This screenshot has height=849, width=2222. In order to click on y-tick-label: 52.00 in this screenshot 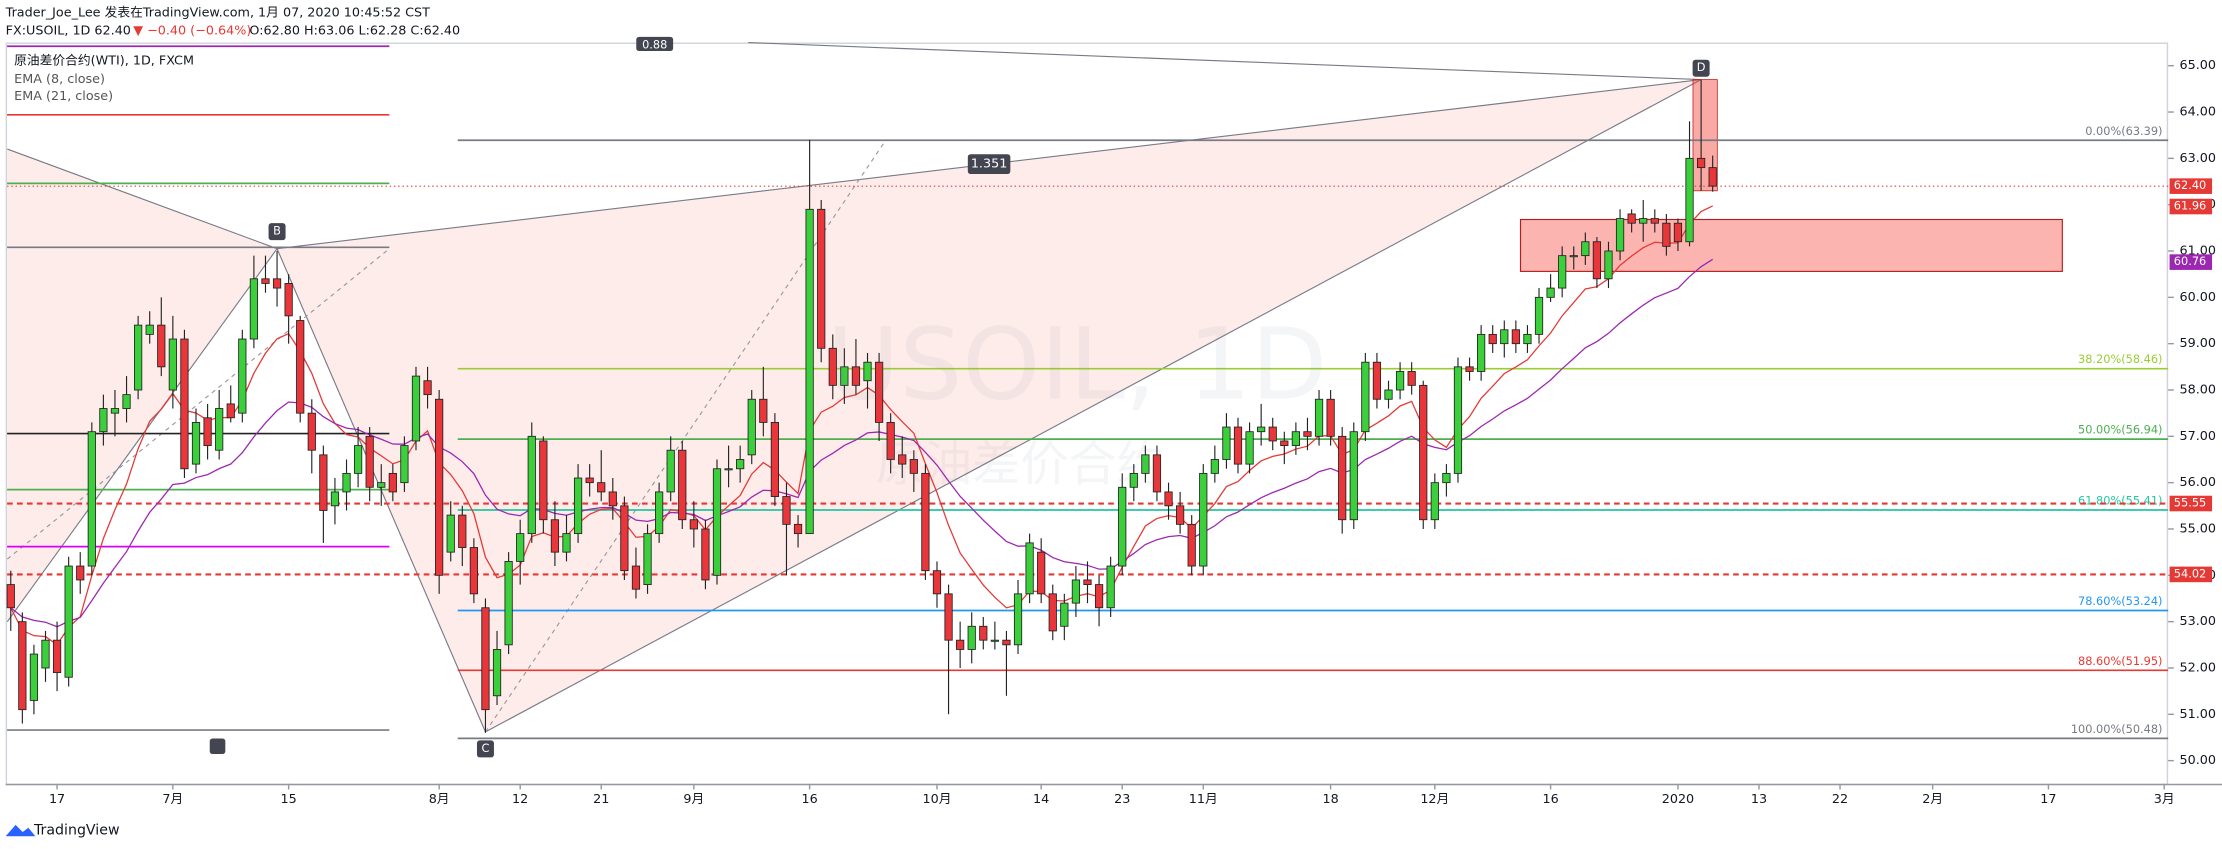, I will do `click(2197, 667)`.